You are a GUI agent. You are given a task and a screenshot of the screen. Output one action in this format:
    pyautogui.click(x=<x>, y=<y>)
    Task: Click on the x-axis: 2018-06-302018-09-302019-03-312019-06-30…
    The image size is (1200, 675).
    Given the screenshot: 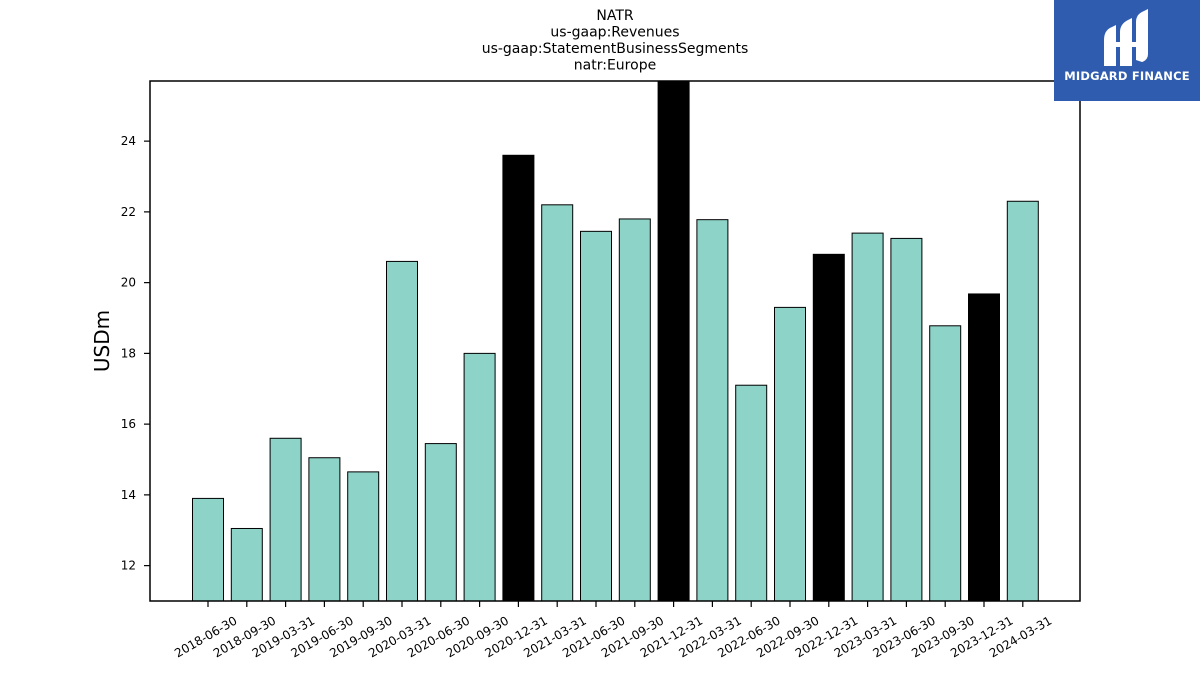 What is the action you would take?
    pyautogui.click(x=613, y=630)
    